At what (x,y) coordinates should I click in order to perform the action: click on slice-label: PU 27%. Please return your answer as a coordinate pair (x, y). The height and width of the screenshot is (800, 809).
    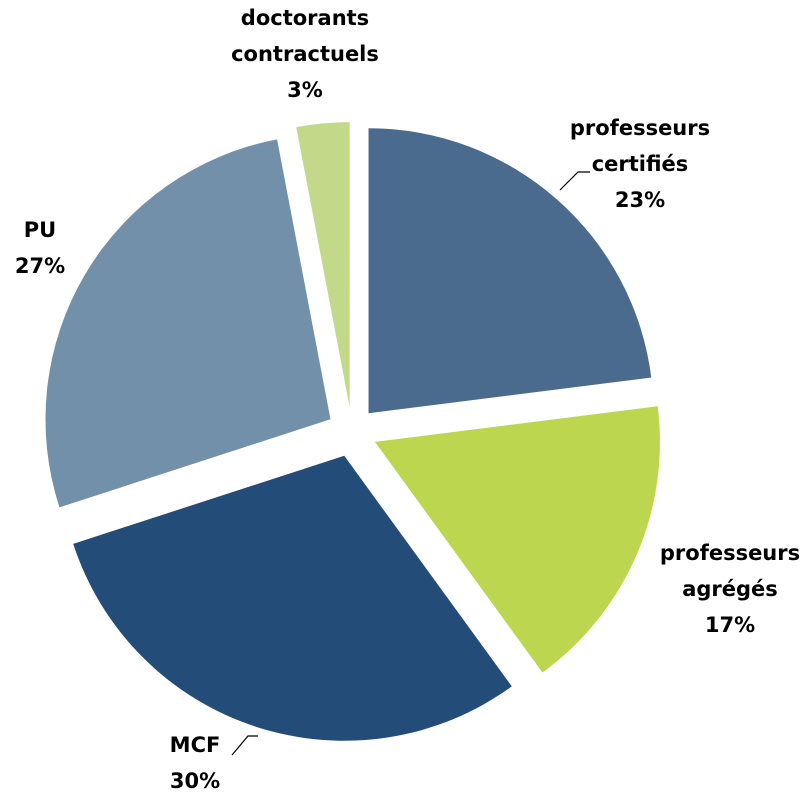
    Looking at the image, I should click on (40, 248).